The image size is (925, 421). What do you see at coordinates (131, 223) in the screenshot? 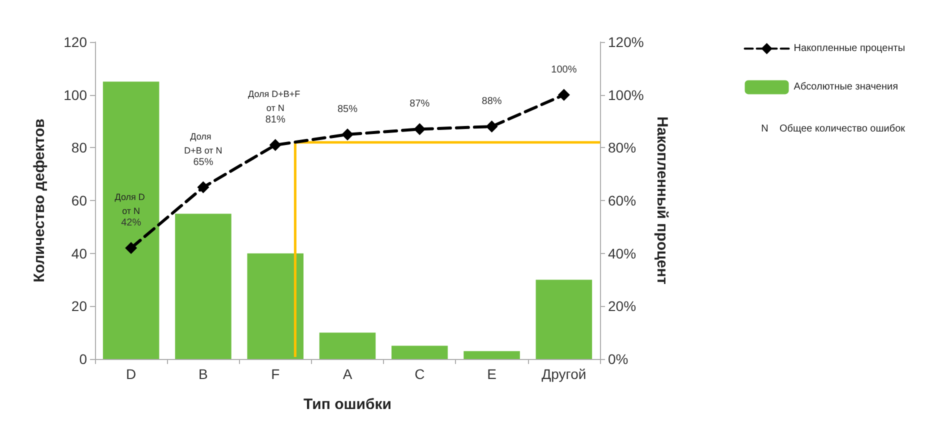
I see `data-label: 42%` at bounding box center [131, 223].